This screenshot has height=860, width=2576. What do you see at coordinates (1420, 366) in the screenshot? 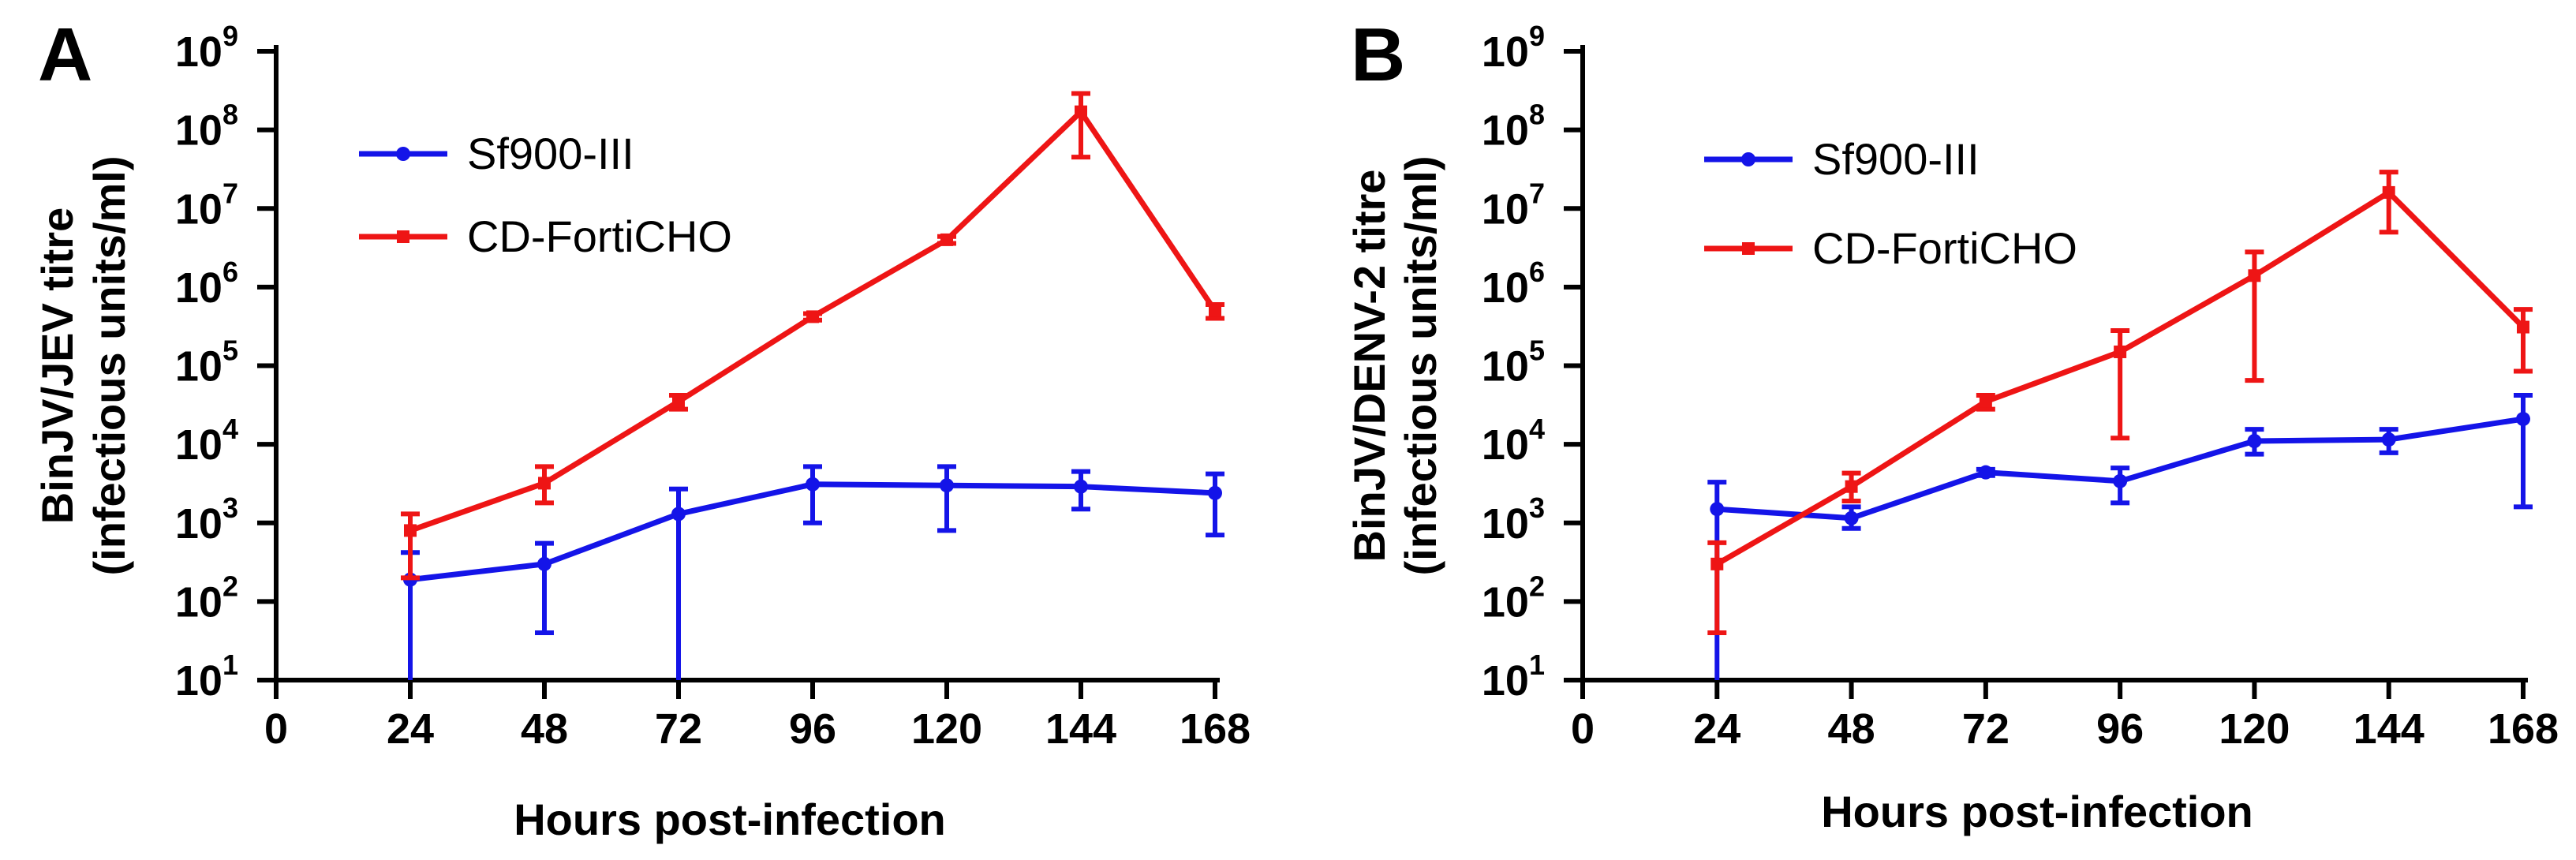
I see `y-axis-title-line2: (infectious units/ml)` at bounding box center [1420, 366].